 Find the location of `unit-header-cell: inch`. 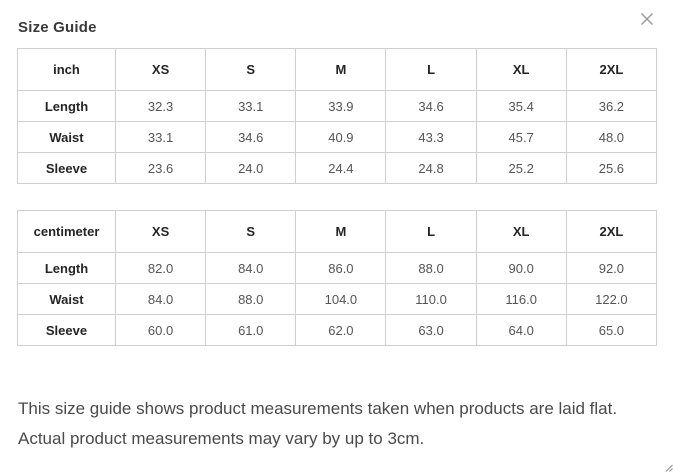

unit-header-cell: inch is located at coordinates (66, 69).